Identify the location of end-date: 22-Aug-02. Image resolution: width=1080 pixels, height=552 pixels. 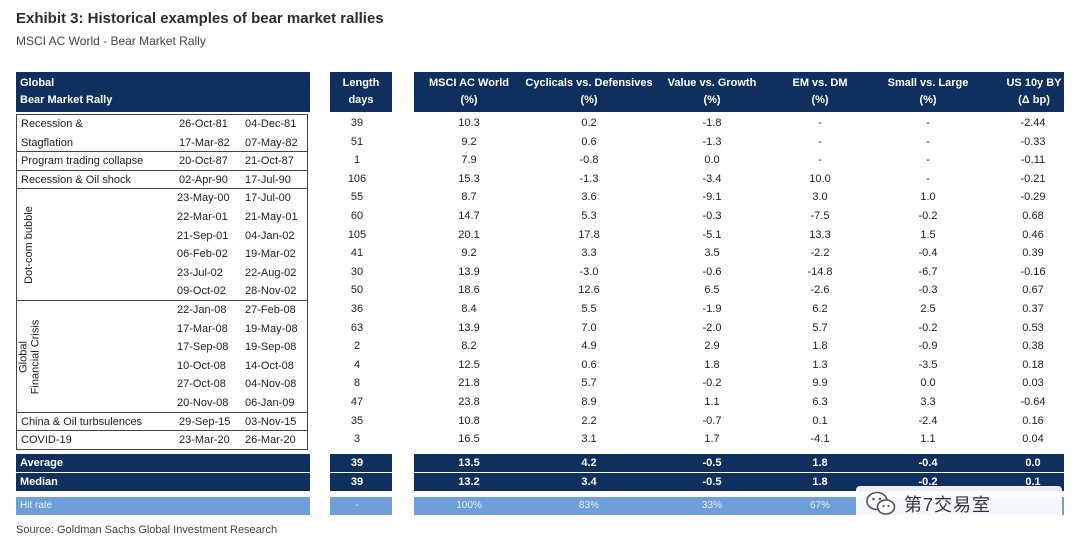
(271, 272).